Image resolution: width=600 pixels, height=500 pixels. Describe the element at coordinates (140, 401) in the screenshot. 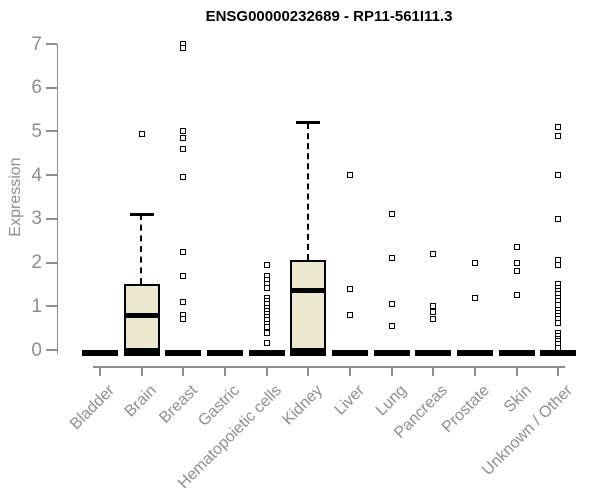

I see `x-axis-label: Brain` at that location.